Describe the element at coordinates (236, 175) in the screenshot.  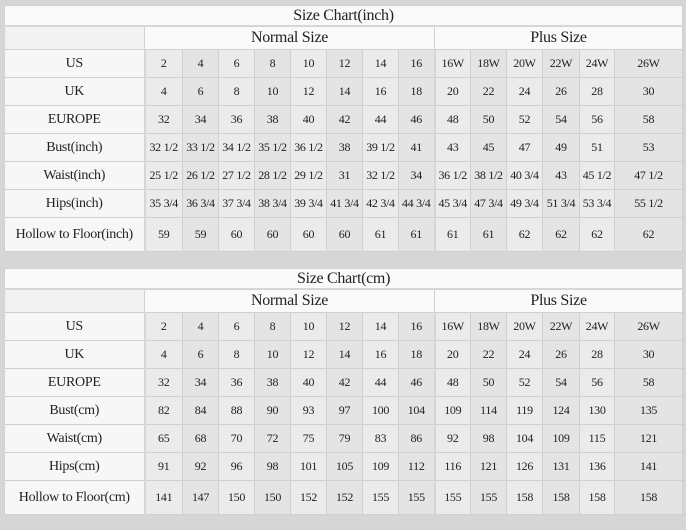
I see `size-cell: 27 1/2` at that location.